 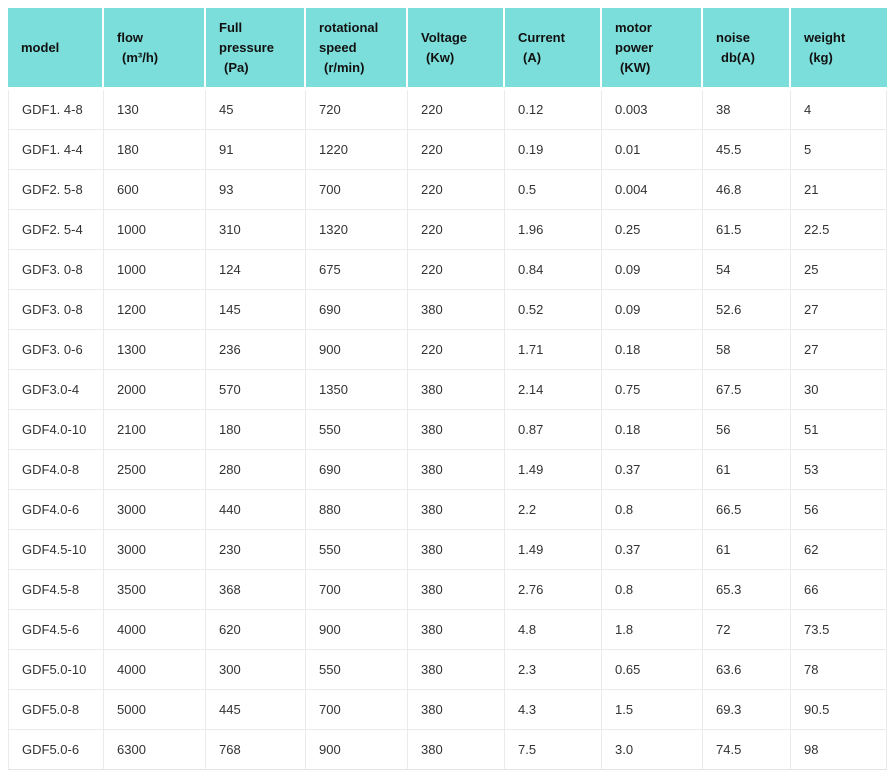 What do you see at coordinates (532, 57) in the screenshot?
I see `header-unit: (A)` at bounding box center [532, 57].